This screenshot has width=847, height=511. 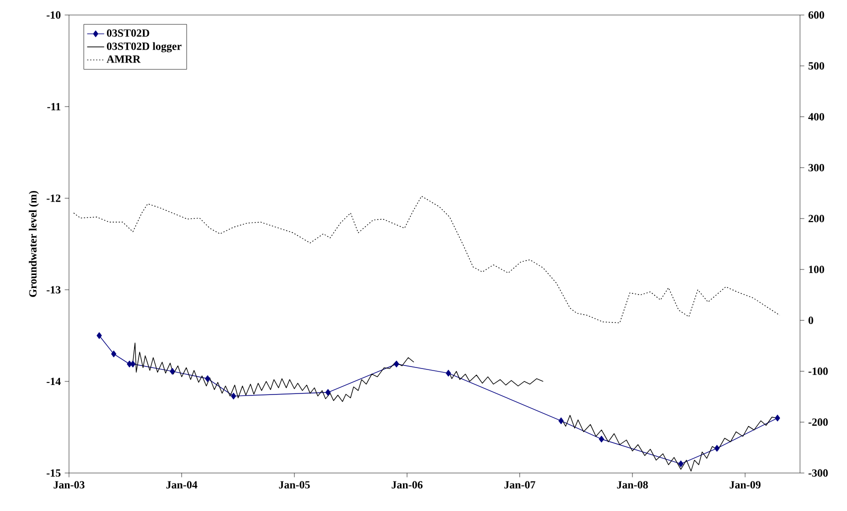 What do you see at coordinates (53, 382) in the screenshot?
I see `y-tick-label: -14` at bounding box center [53, 382].